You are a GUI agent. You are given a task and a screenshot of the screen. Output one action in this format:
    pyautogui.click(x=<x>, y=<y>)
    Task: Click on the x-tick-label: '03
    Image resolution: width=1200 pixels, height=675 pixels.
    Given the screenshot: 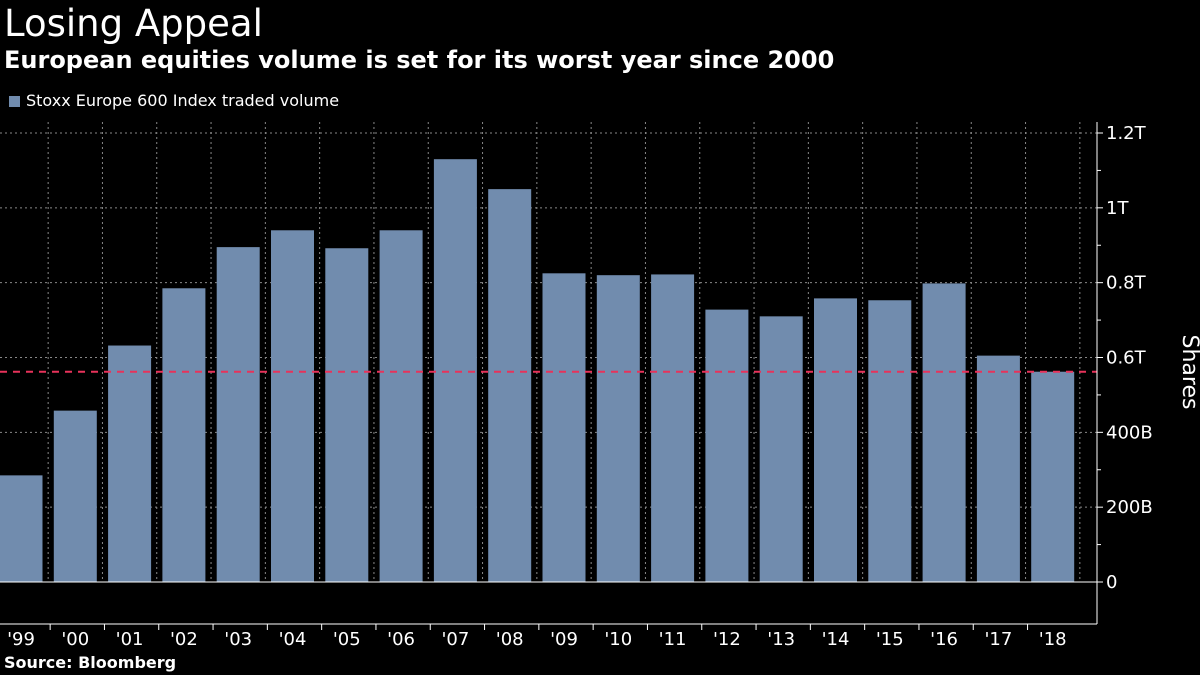 What is the action you would take?
    pyautogui.click(x=238, y=639)
    